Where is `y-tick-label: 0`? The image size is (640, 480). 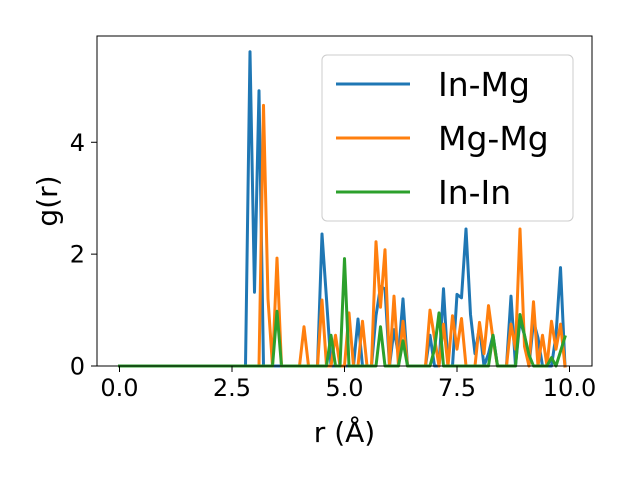
y-tick-label: 0 is located at coordinates (77, 367).